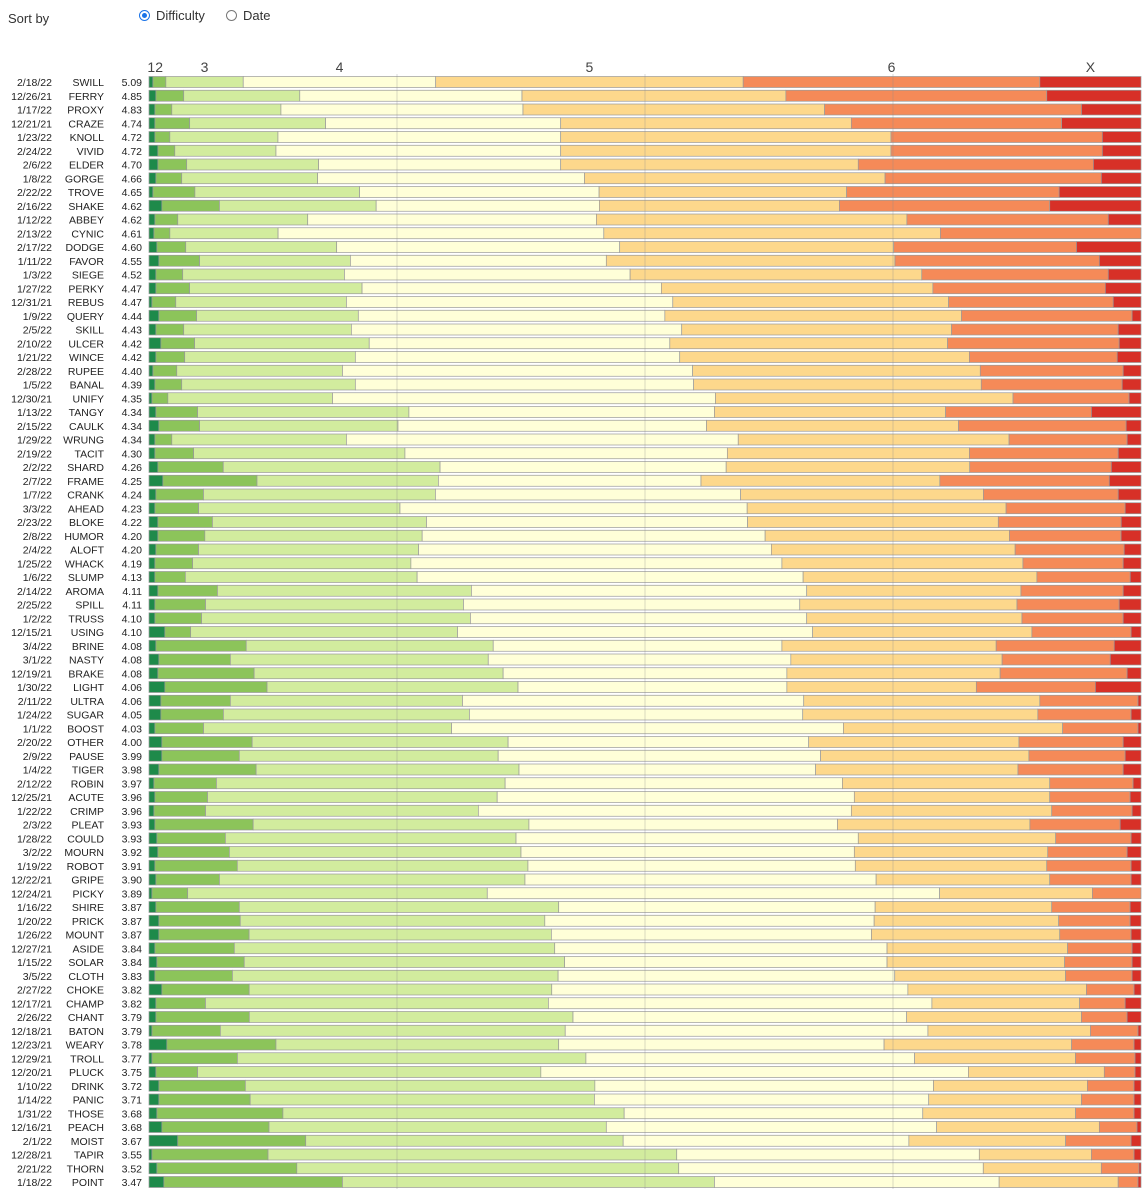  I want to click on row-date: 2/13/22, so click(34, 234).